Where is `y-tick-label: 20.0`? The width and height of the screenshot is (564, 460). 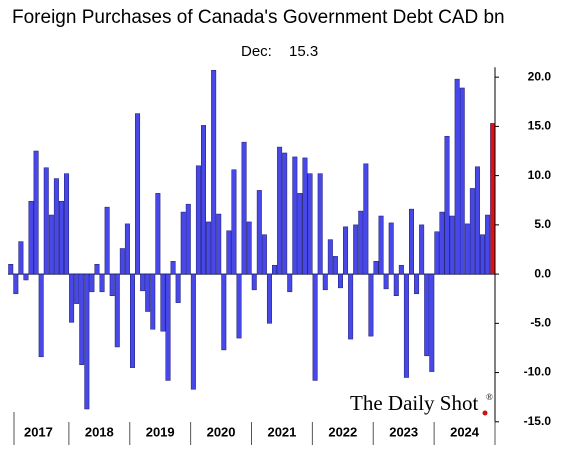 y-tick-label: 20.0 is located at coordinates (540, 76).